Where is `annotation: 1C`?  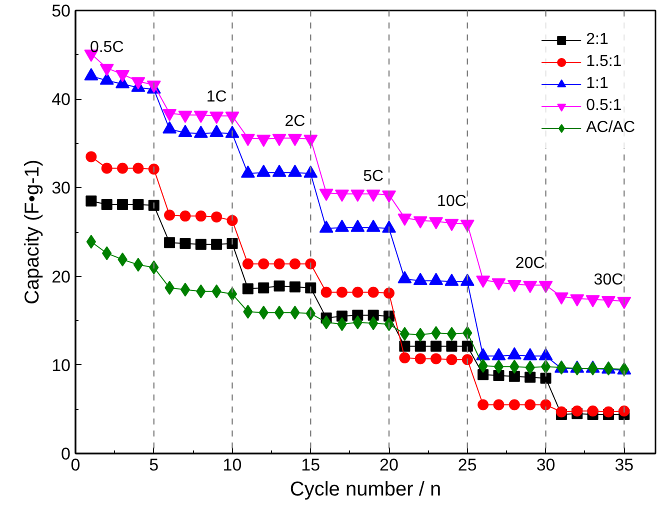 annotation: 1C is located at coordinates (216, 97).